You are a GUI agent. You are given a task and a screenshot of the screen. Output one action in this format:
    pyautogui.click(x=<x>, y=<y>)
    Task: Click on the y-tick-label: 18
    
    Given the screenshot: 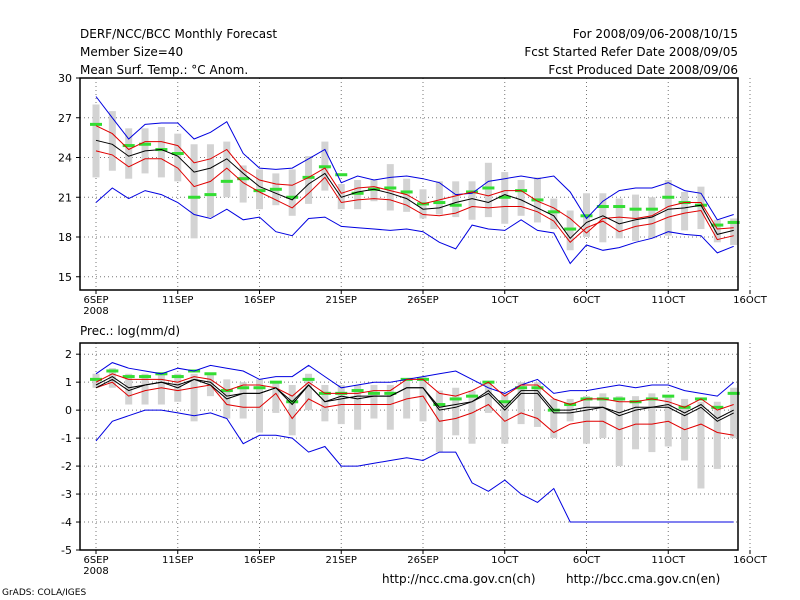 What is the action you would take?
    pyautogui.click(x=65, y=237)
    